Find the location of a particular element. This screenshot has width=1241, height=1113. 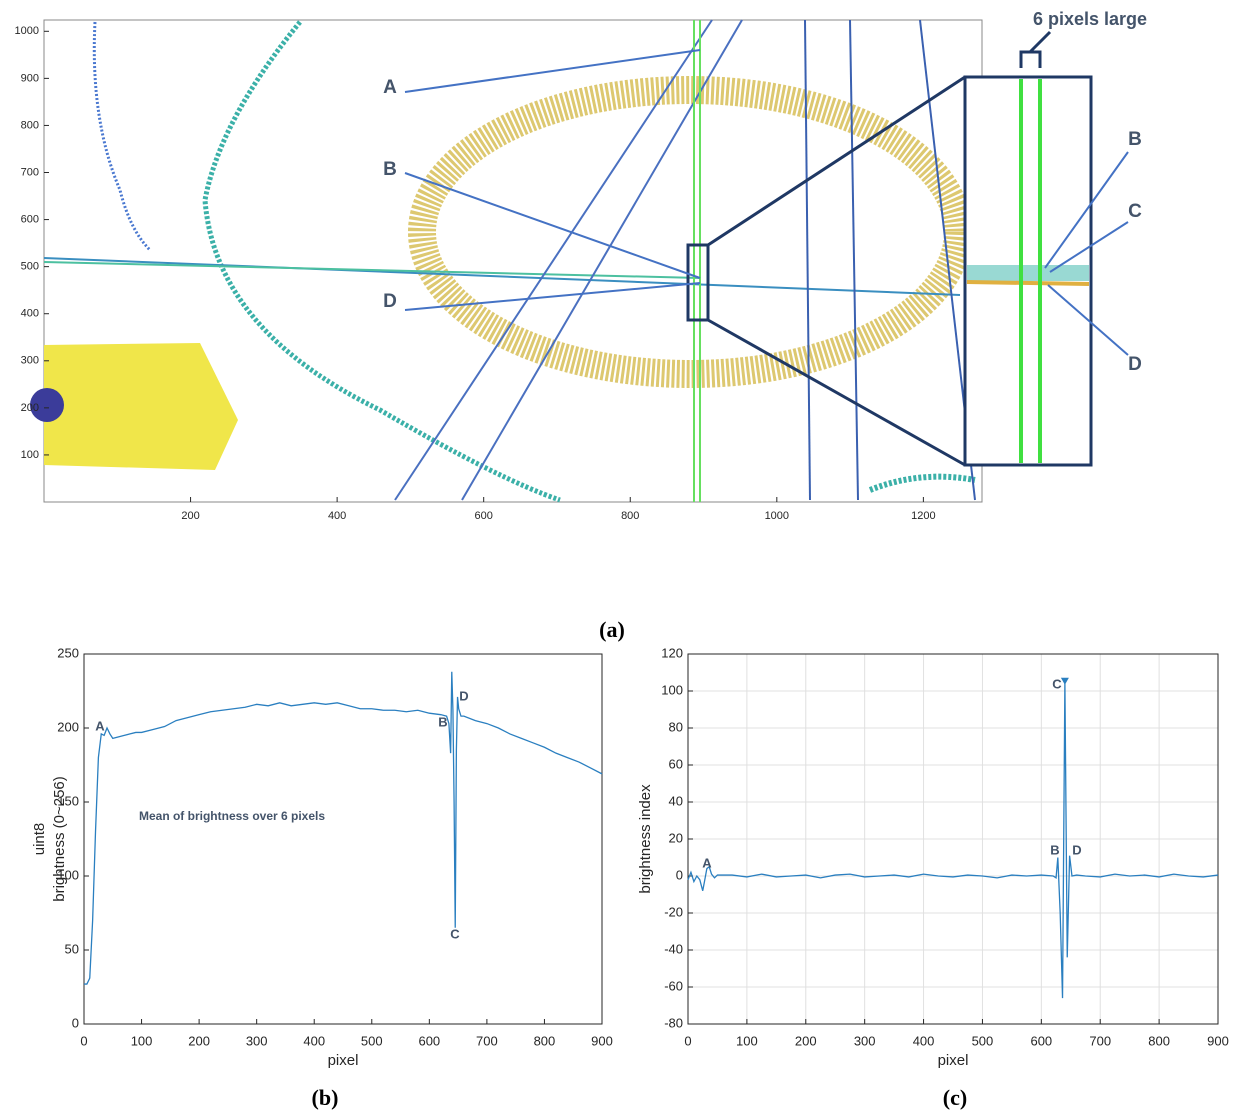

y-axis-label: brightness (0~256) is located at coordinates (59, 839).